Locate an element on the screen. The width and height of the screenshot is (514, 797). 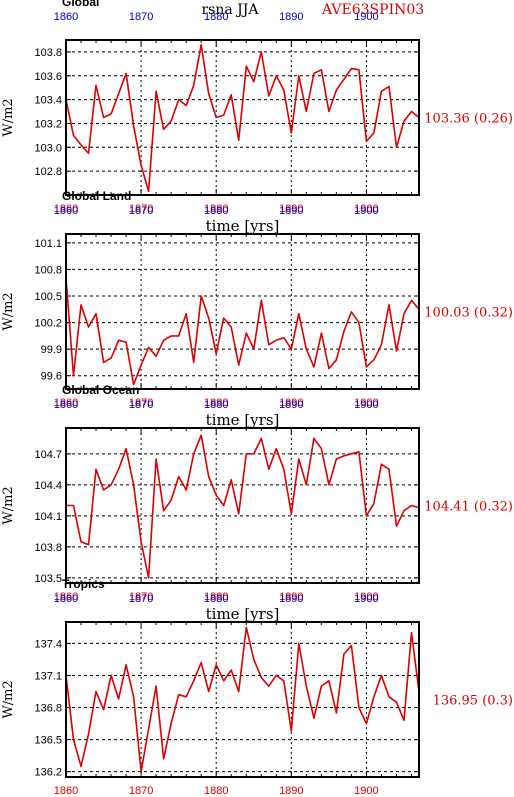
y-tick-label: 100.2 is located at coordinates (48, 324).